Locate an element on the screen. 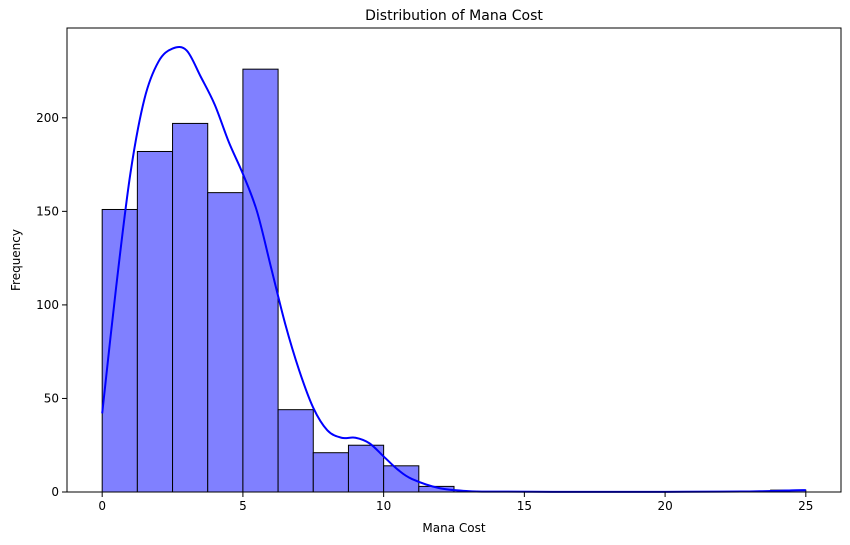 Image resolution: width=850 pixels, height=545 pixels. x-axis-ticks: 0 5 10 15 20 25 is located at coordinates (455, 502).